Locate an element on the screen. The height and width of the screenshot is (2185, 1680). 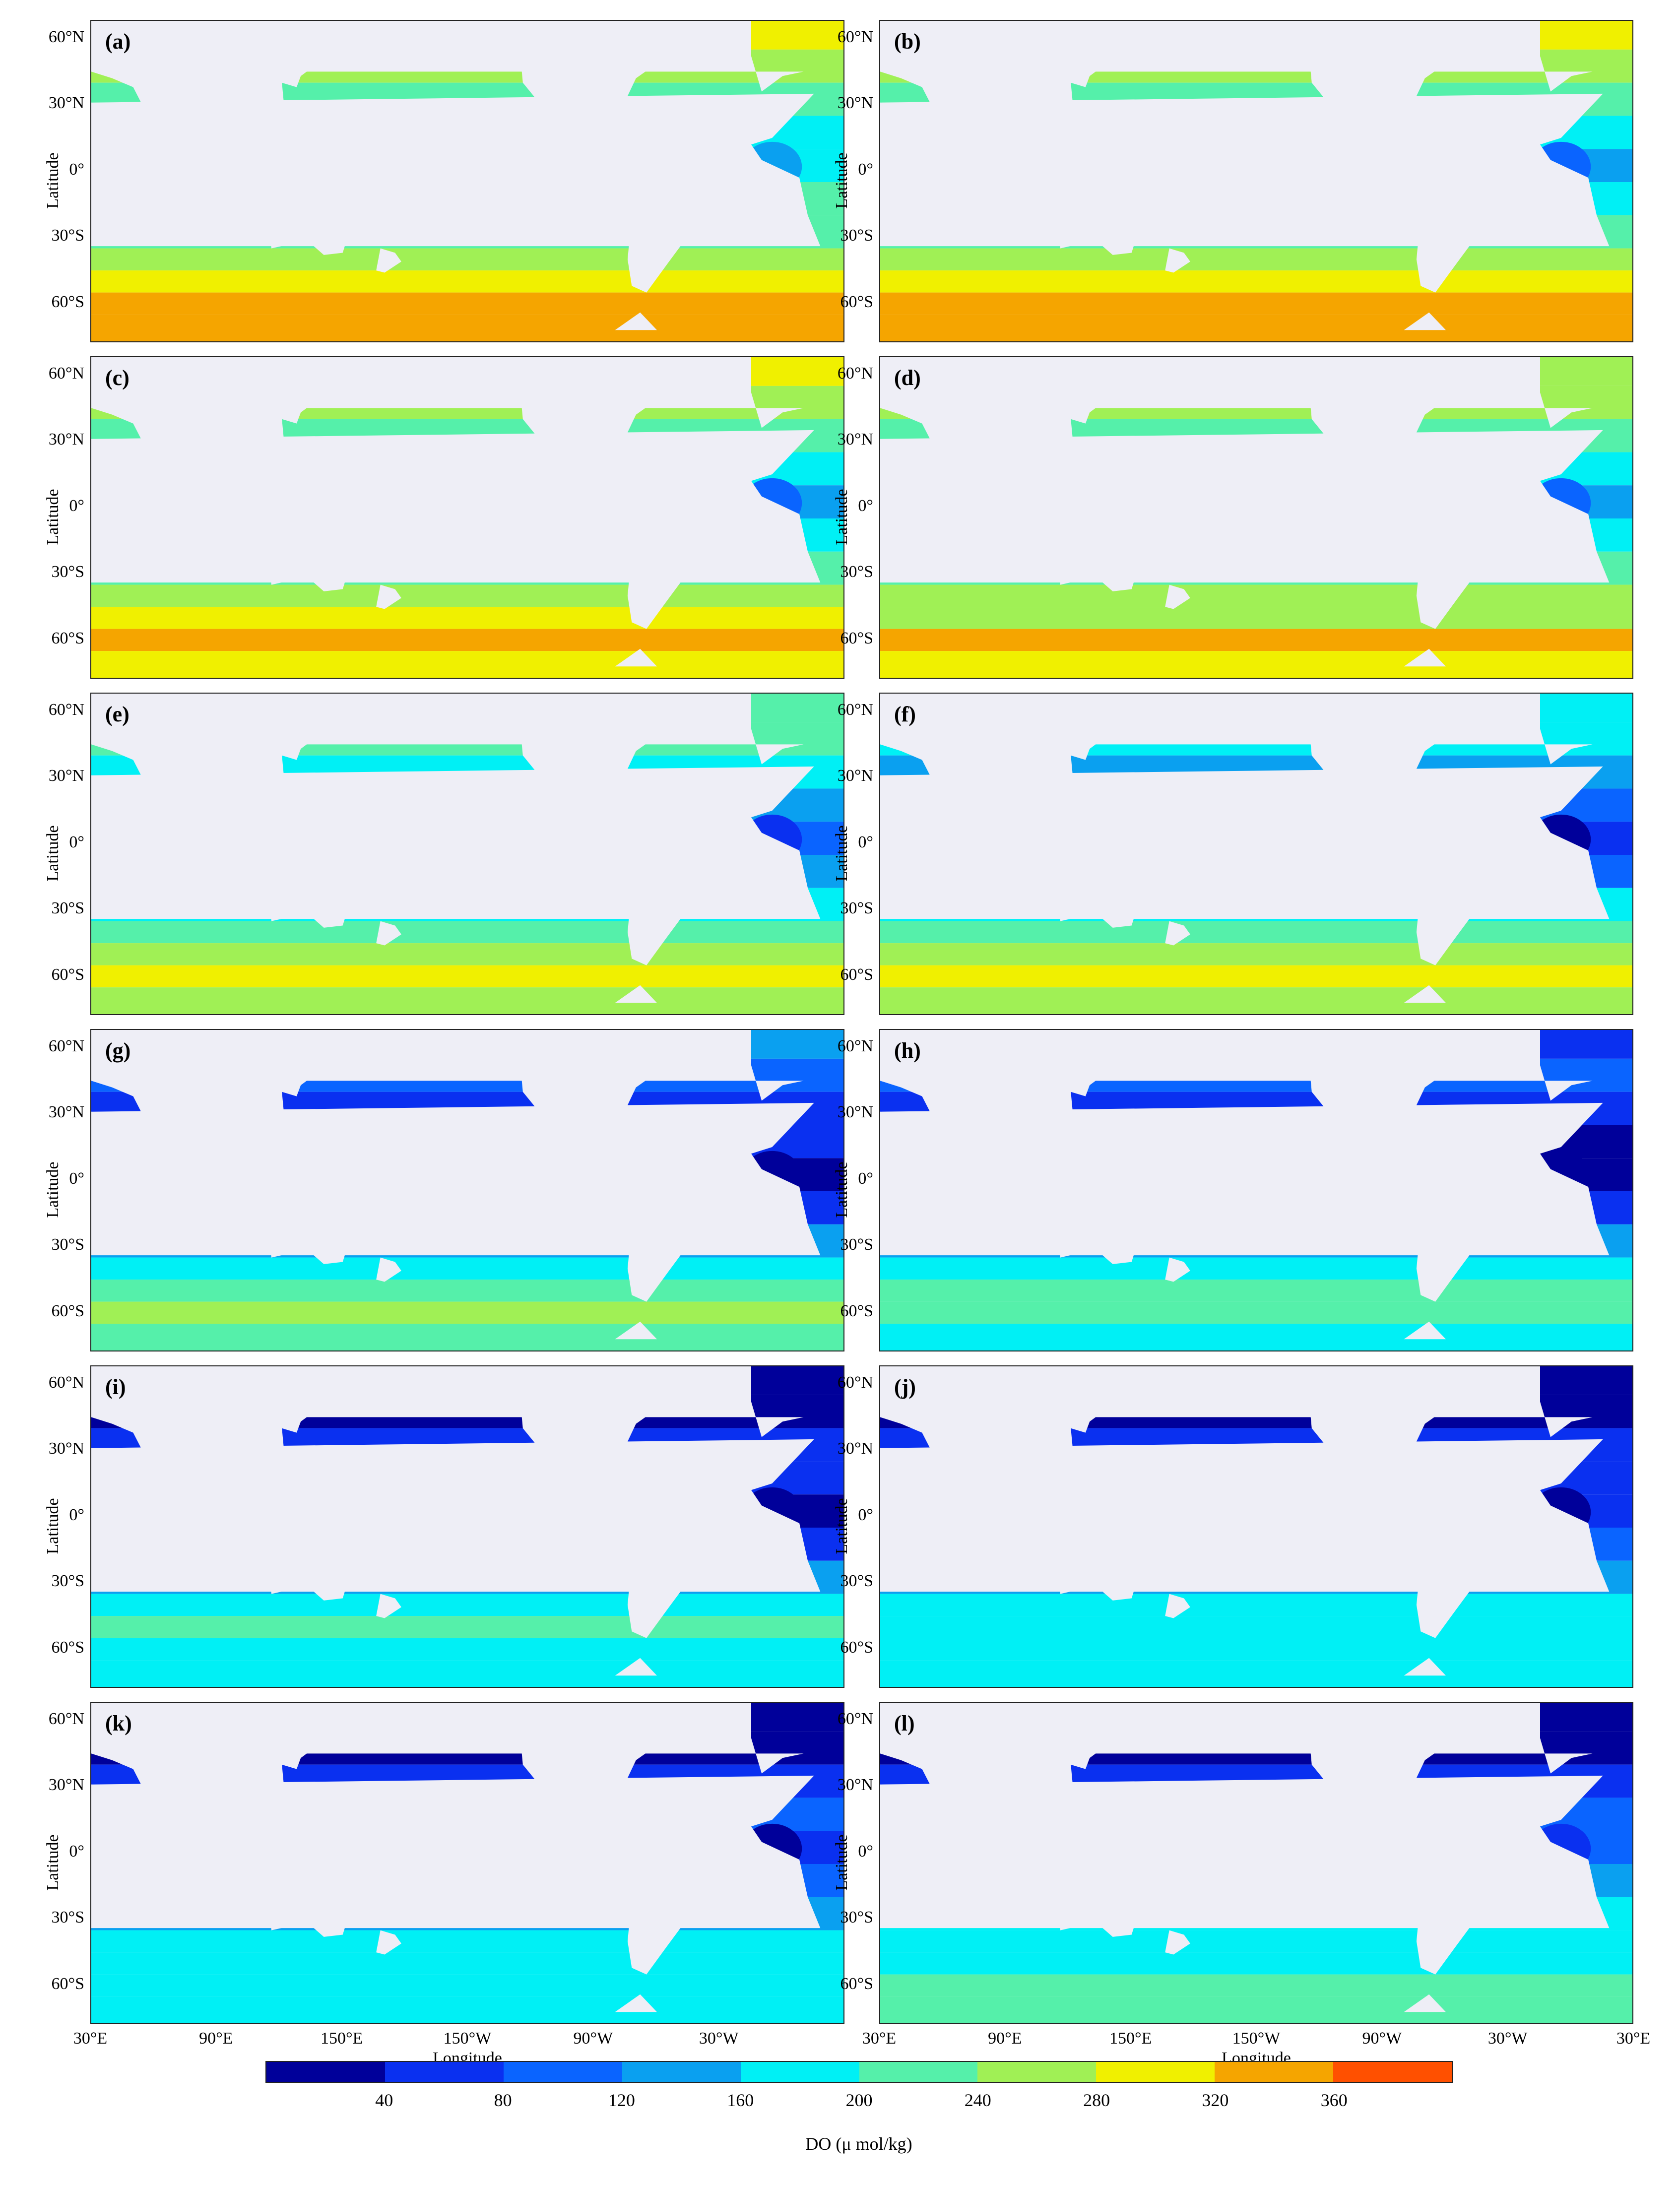
panel-label: (e) is located at coordinates (117, 714).